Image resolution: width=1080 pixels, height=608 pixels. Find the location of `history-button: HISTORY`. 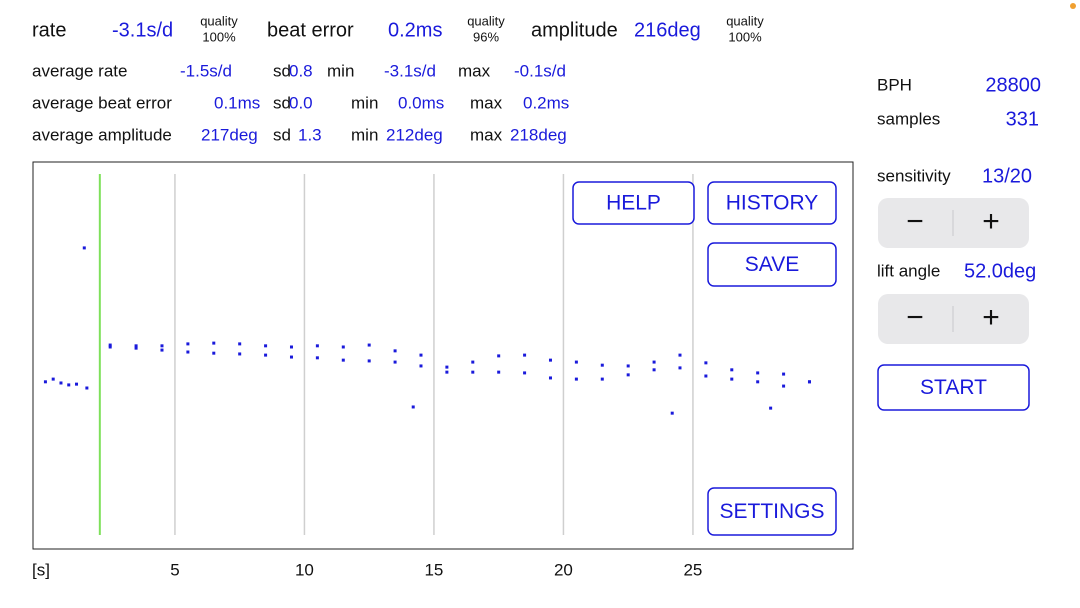

history-button: HISTORY is located at coordinates (772, 203).